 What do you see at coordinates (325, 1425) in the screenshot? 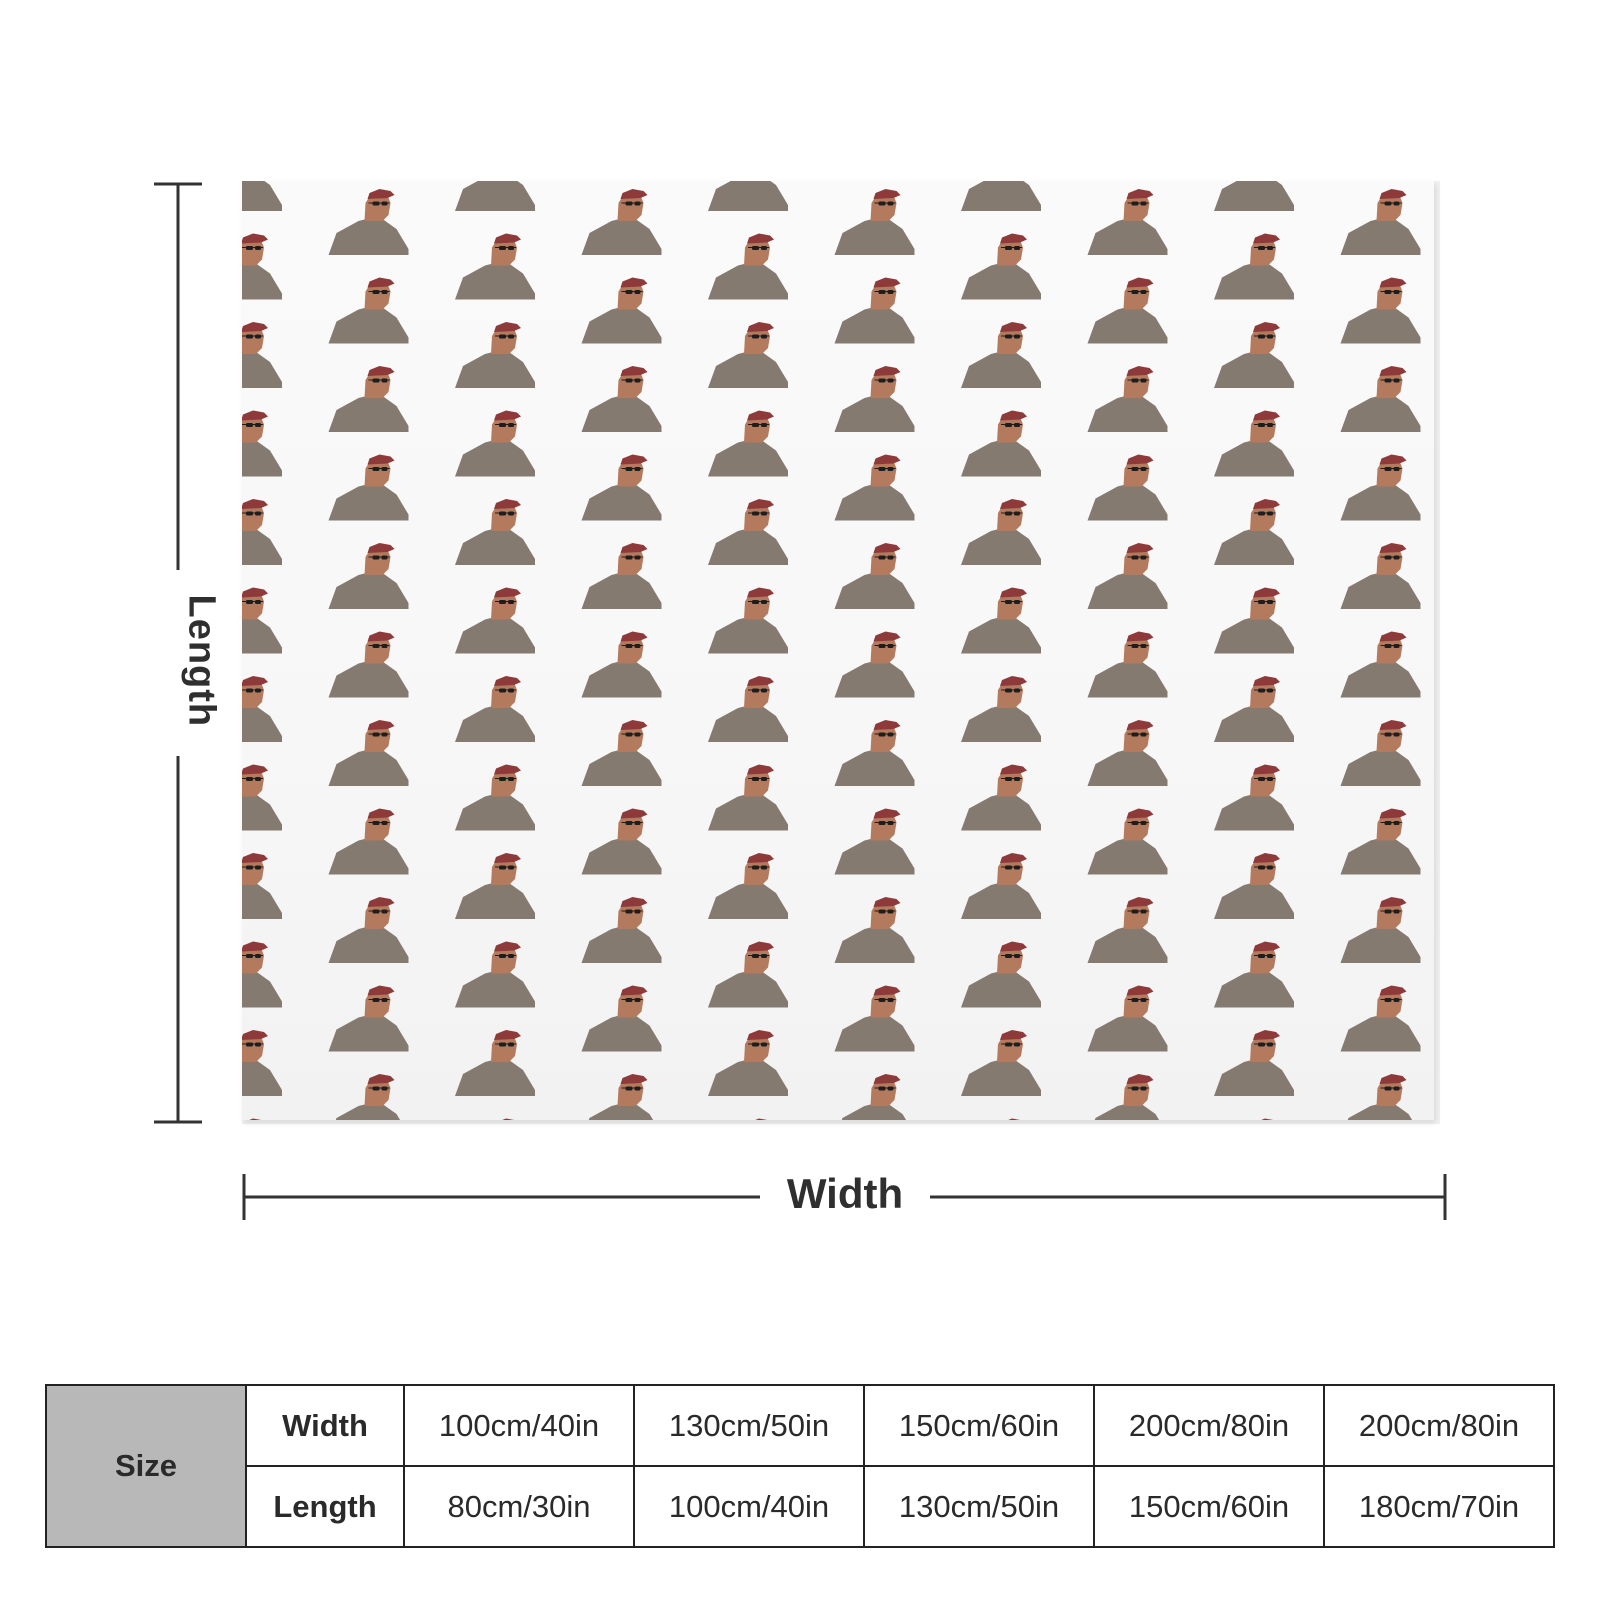
I see `width-row-label: Width` at bounding box center [325, 1425].